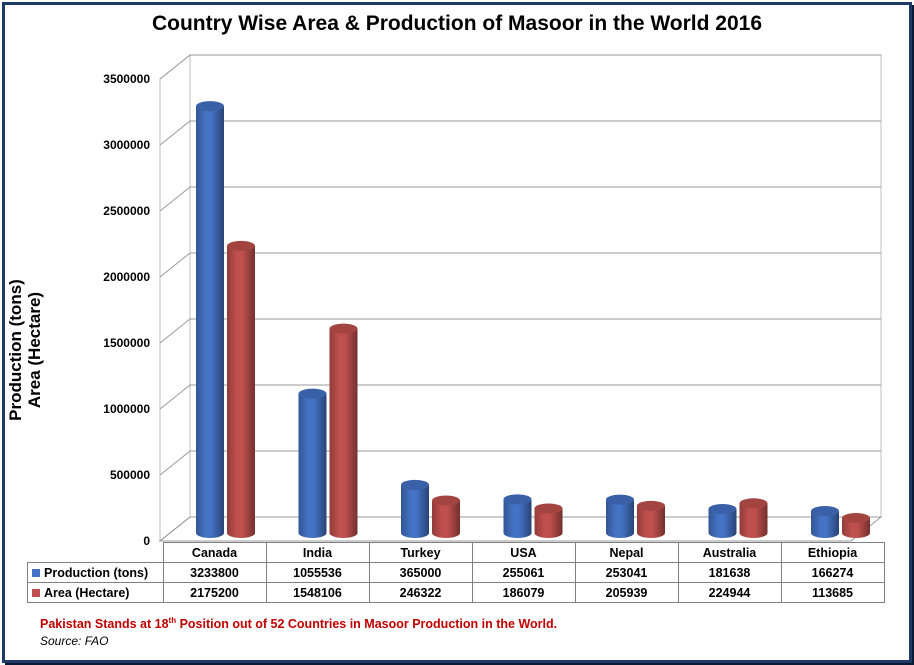 The height and width of the screenshot is (665, 914). I want to click on table-cell: 3233800, so click(214, 572).